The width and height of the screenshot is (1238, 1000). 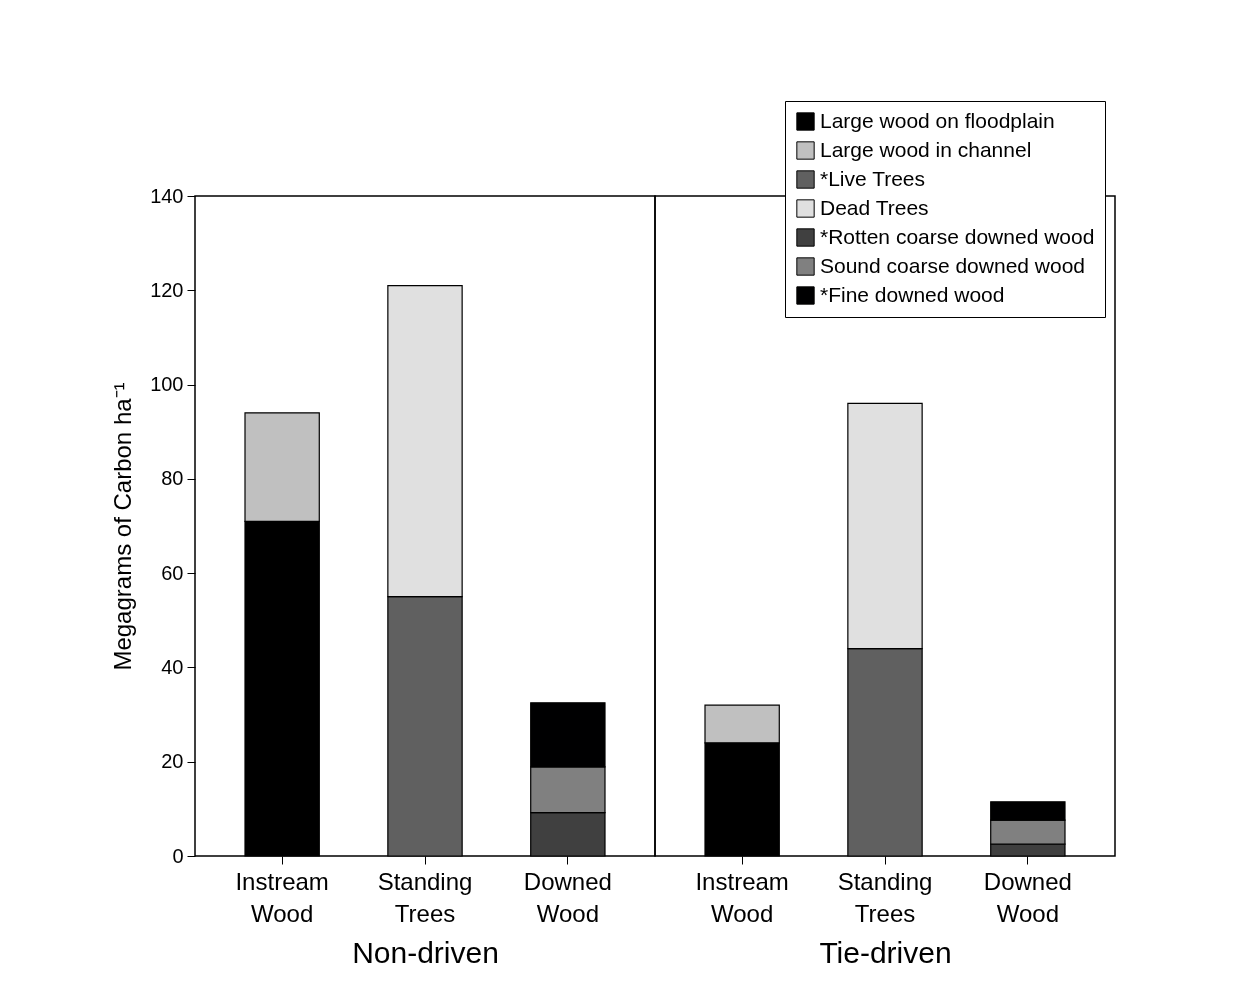 I want to click on y-tick-label: 100, so click(x=167, y=384).